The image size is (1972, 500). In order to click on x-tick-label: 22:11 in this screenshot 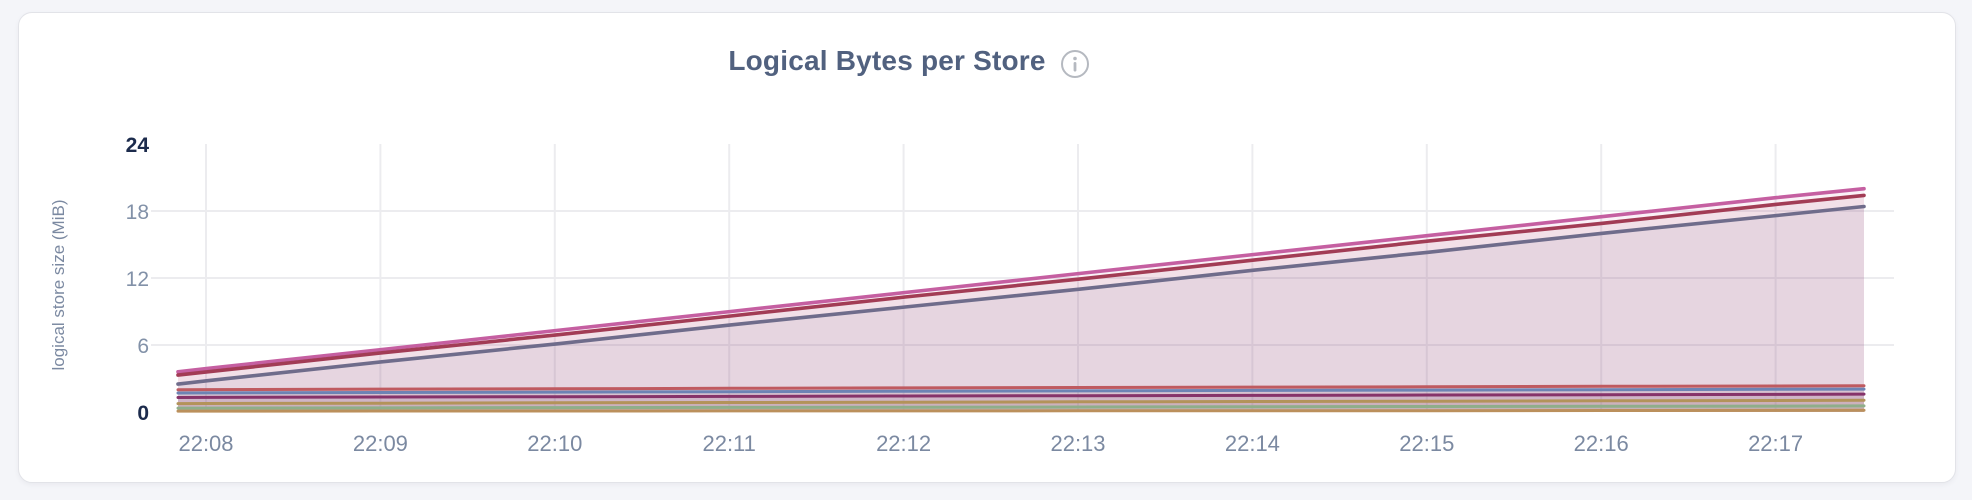, I will do `click(729, 443)`.